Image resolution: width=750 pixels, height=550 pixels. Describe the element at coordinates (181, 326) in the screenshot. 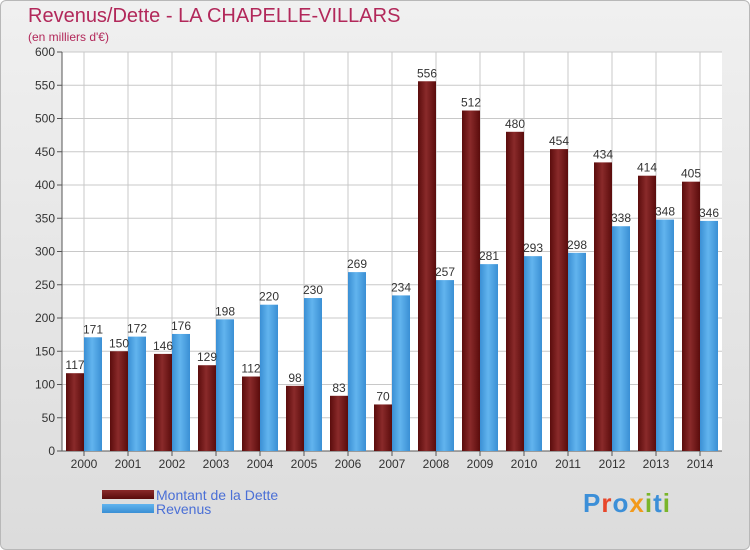

I see `data-label-revenus: 176` at that location.